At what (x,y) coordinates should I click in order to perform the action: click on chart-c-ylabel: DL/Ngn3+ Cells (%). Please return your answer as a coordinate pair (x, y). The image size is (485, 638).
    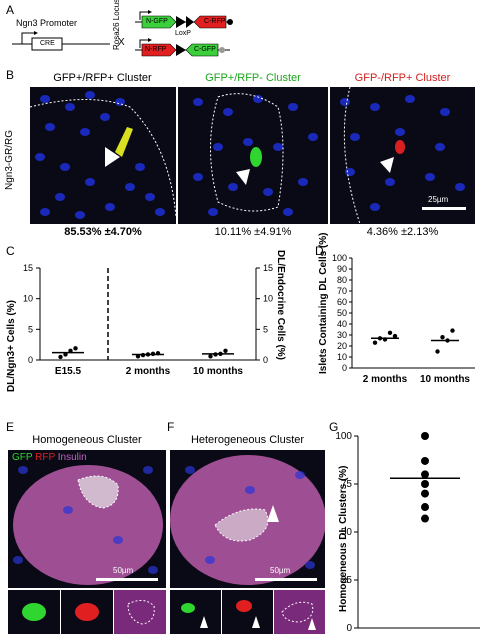
    Looking at the image, I should click on (11, 346).